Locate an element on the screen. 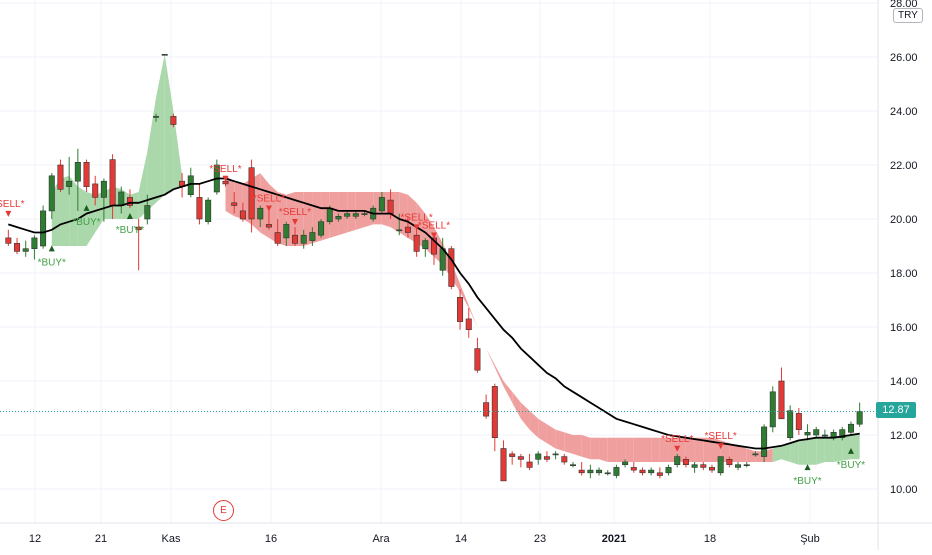  y-tick-label: 26.00 is located at coordinates (904, 58).